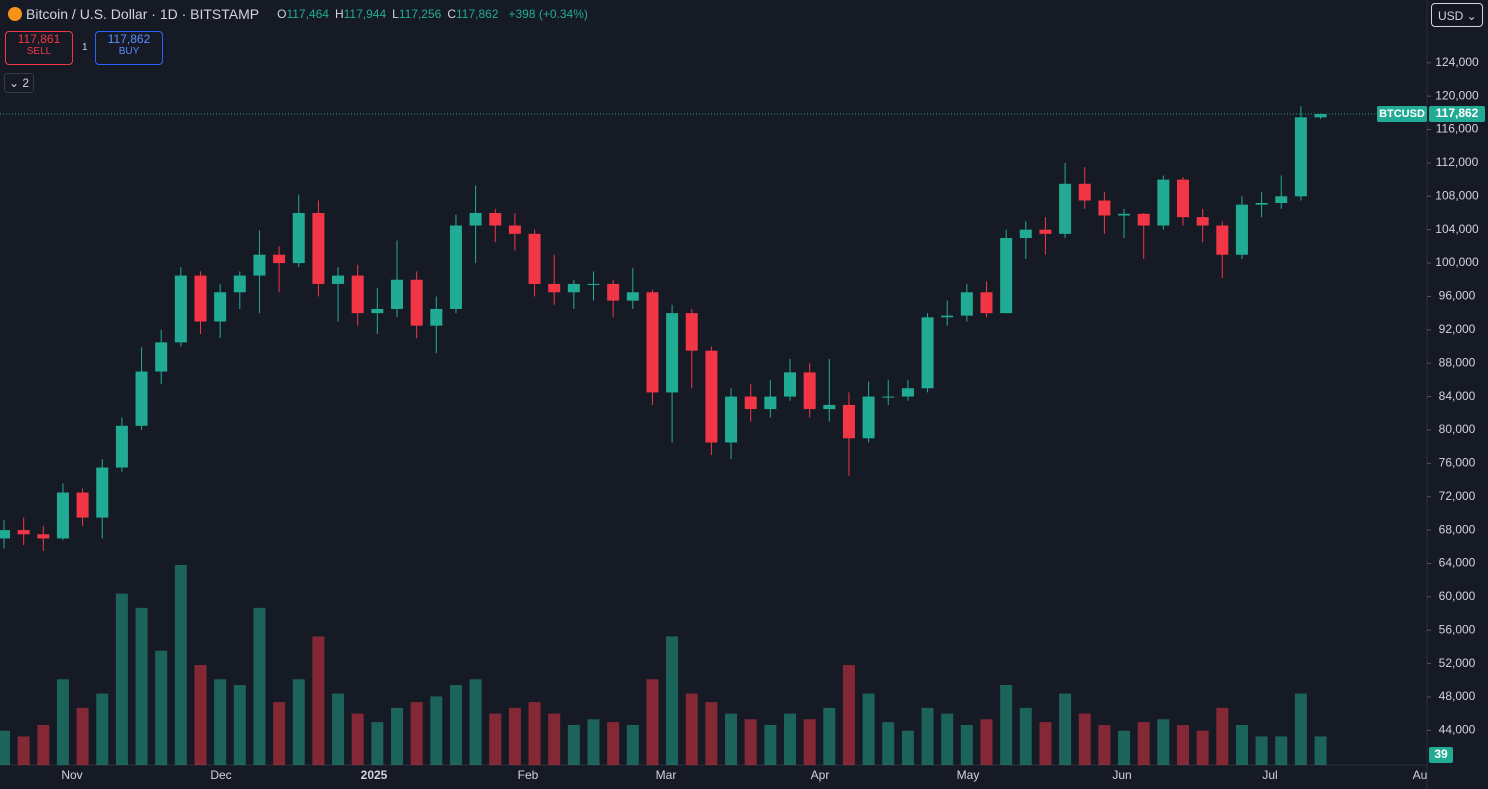 The image size is (1488, 789). Describe the element at coordinates (451, 14) in the screenshot. I see `ohlc-key: C` at that location.